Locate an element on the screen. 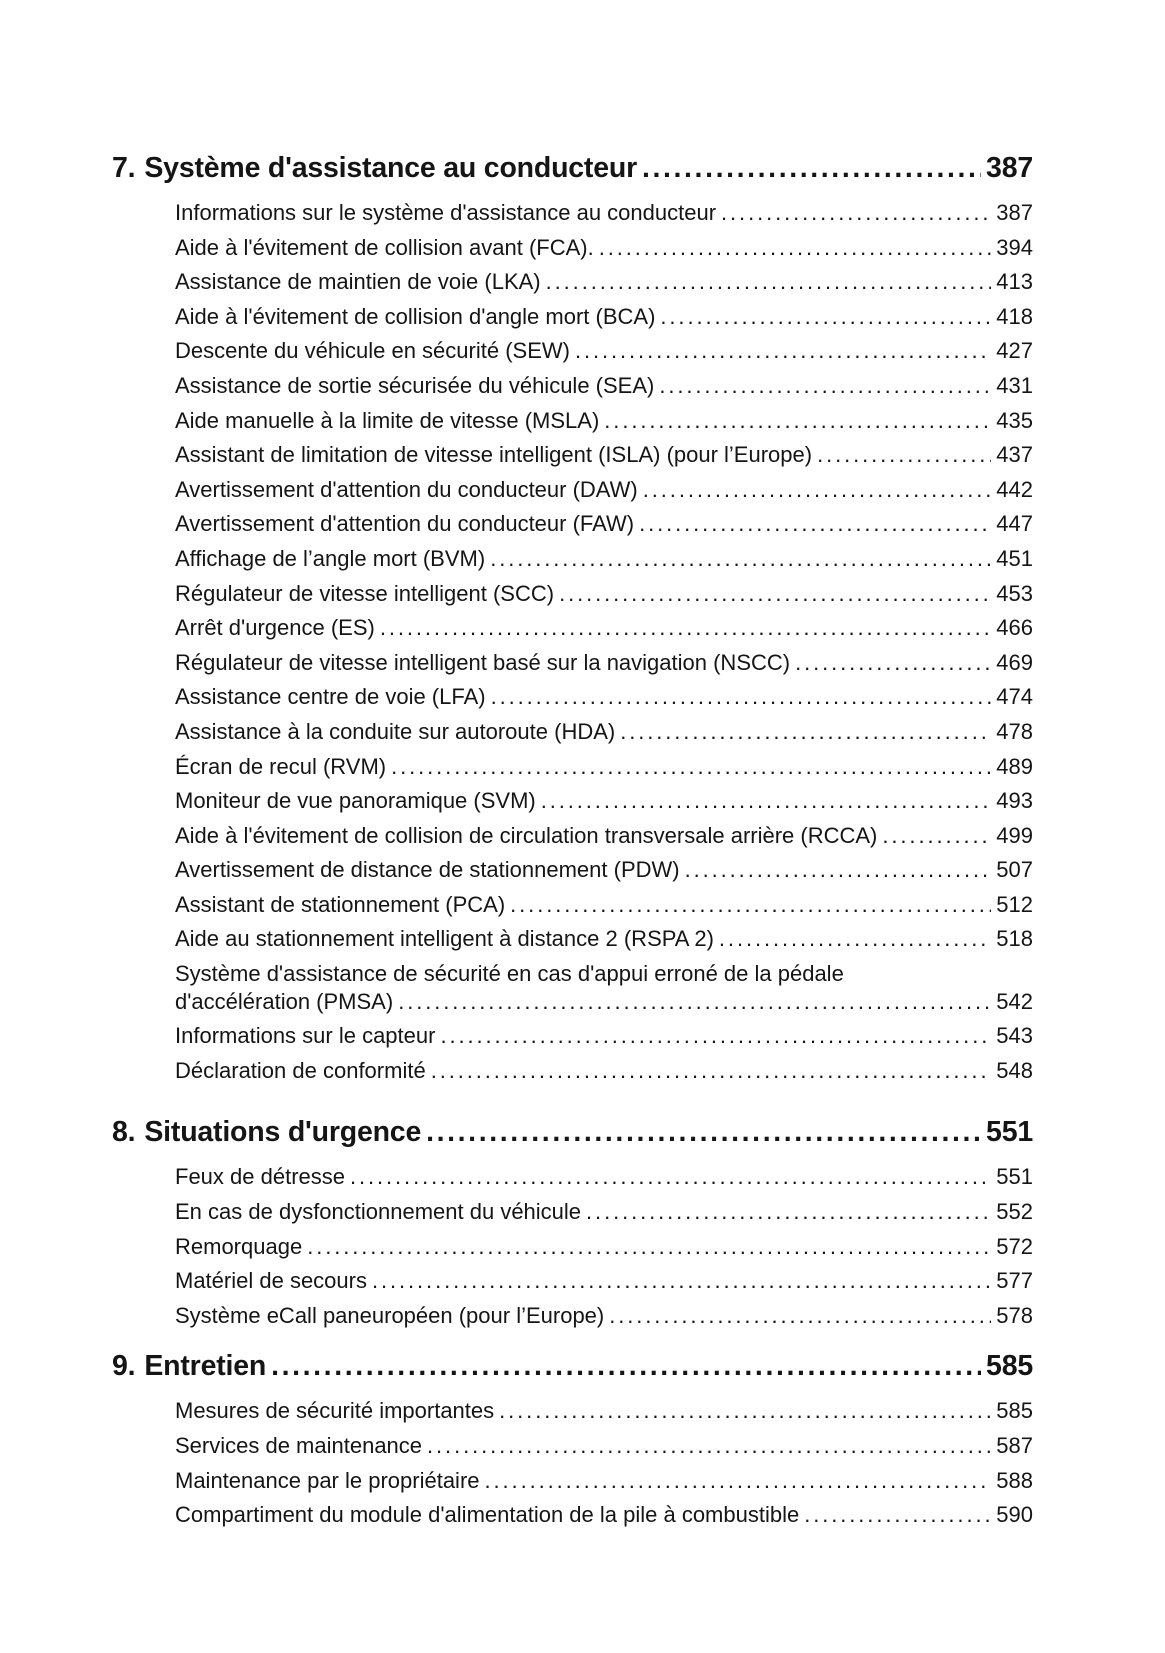  toc-entry-label: Assistance centre de voie (LFA) is located at coordinates (330, 697).